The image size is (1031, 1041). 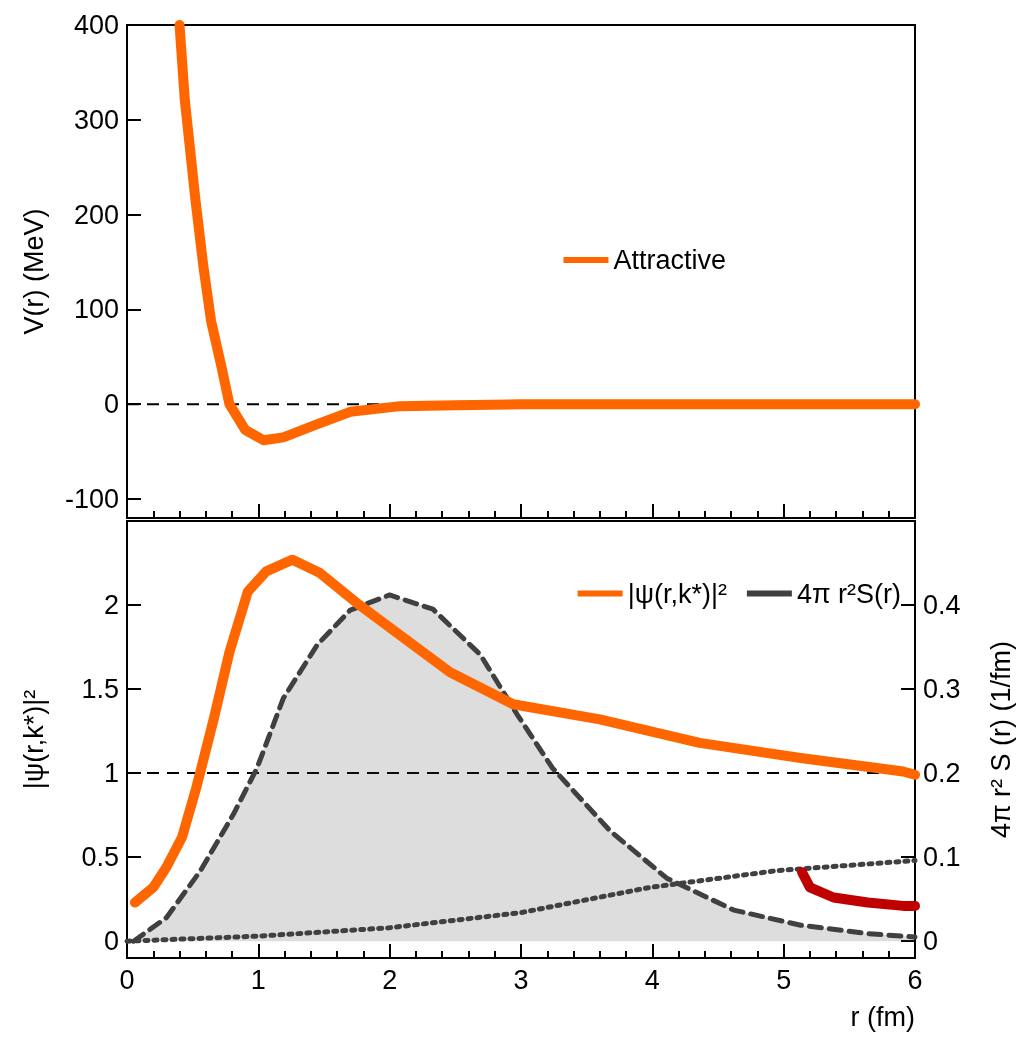 I want to click on y-axis-title: |ψ(r,k*)|², so click(x=33, y=739).